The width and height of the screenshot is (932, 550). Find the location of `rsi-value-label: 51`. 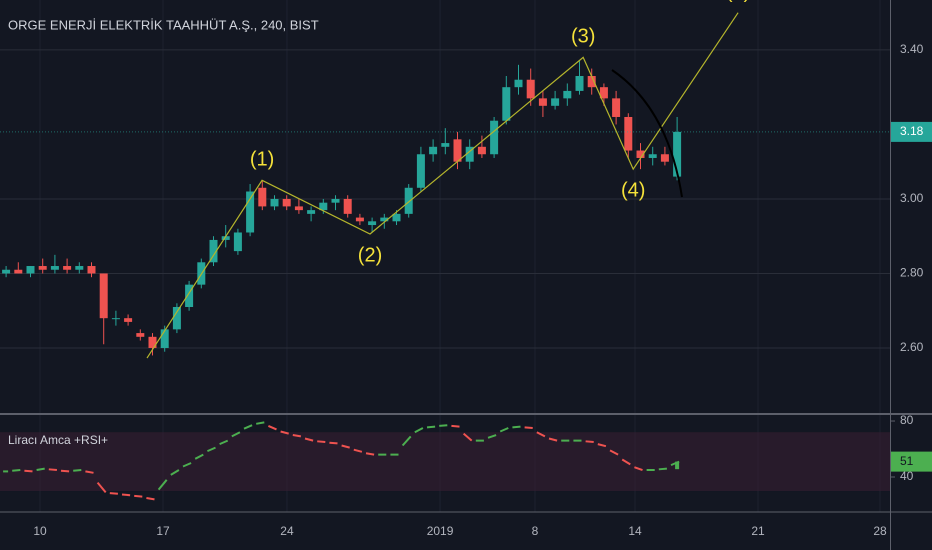

rsi-value-label: 51 is located at coordinates (907, 461).